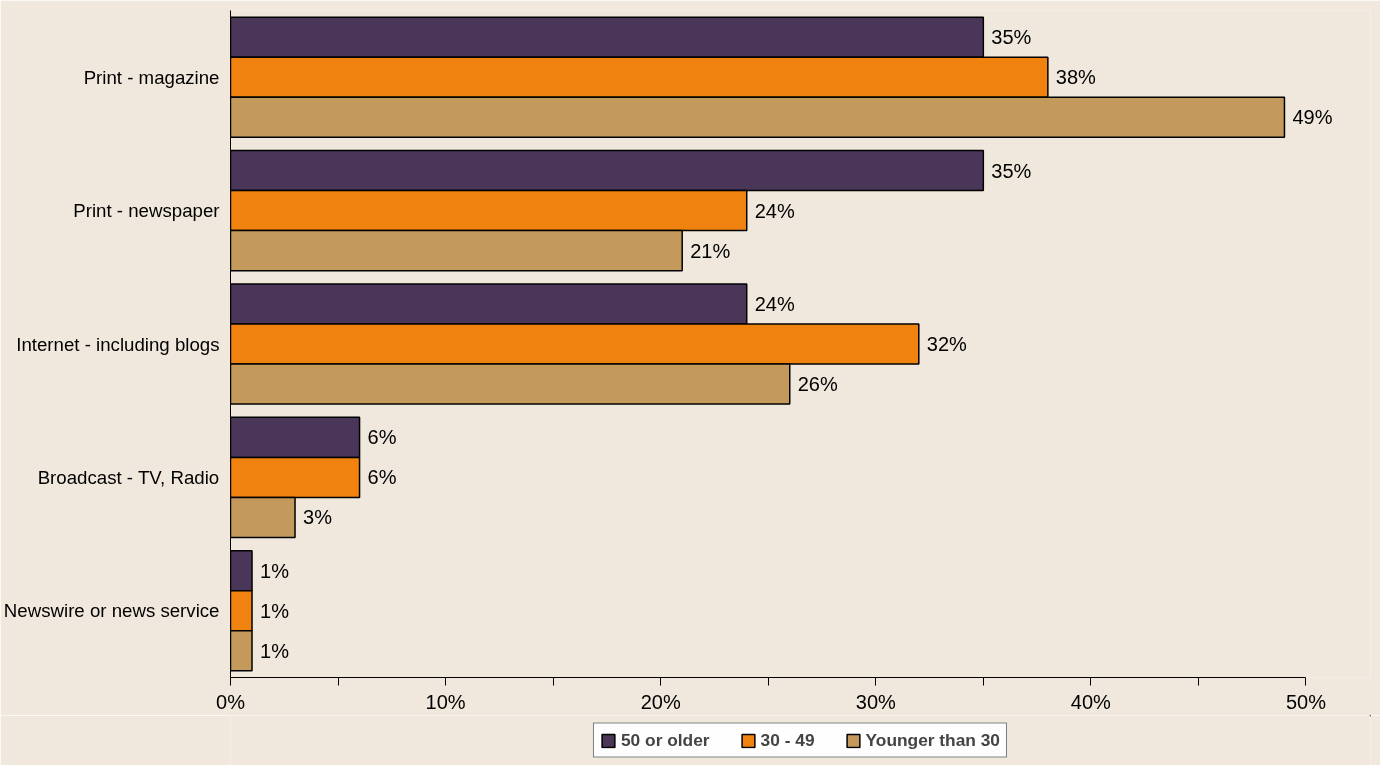 Image resolution: width=1383 pixels, height=769 pixels. Describe the element at coordinates (787, 740) in the screenshot. I see `legend-label: 30 - 49` at that location.